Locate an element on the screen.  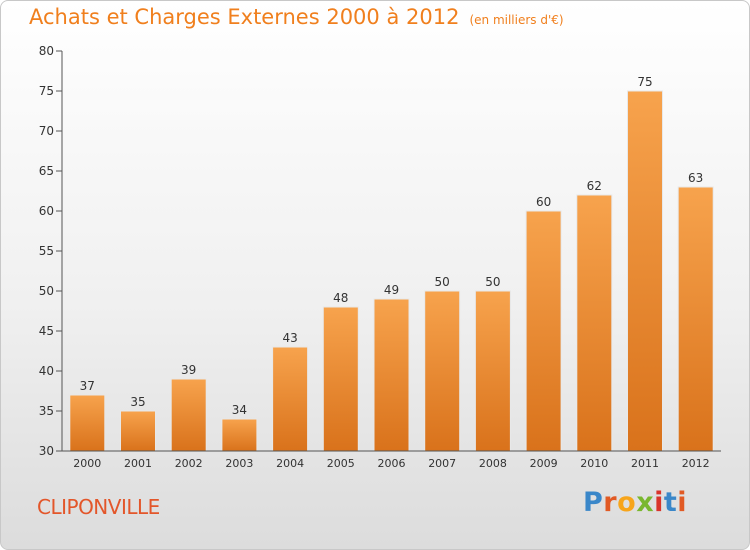
data-label-2008: 50 is located at coordinates (492, 282).